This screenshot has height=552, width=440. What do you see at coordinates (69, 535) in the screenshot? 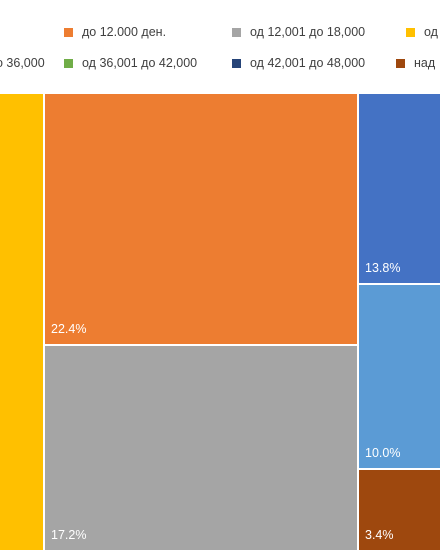
I see `tile-label-12001-18000: 17.2%` at bounding box center [69, 535].